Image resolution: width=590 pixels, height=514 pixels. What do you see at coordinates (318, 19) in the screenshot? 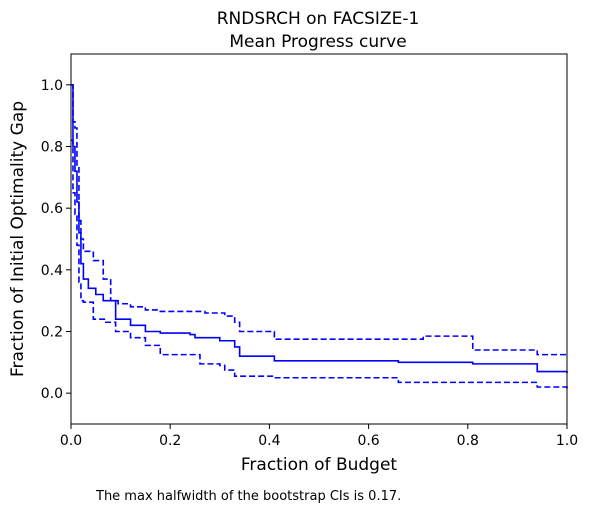
I see `chart-title-line1: RNDSRCH on FACSIZE-1` at bounding box center [318, 19].